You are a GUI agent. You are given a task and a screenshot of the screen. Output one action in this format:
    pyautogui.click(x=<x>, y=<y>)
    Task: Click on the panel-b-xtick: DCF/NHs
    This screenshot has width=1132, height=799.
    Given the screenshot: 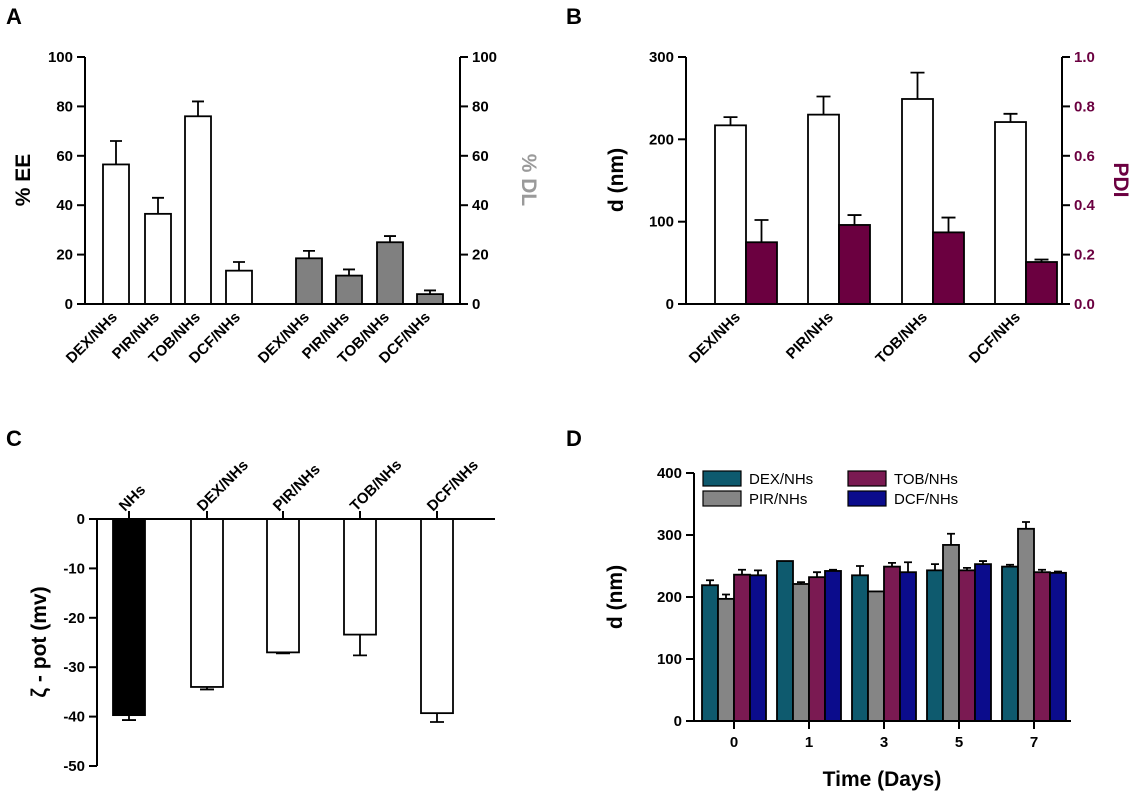 What is the action you would take?
    pyautogui.click(x=995, y=338)
    